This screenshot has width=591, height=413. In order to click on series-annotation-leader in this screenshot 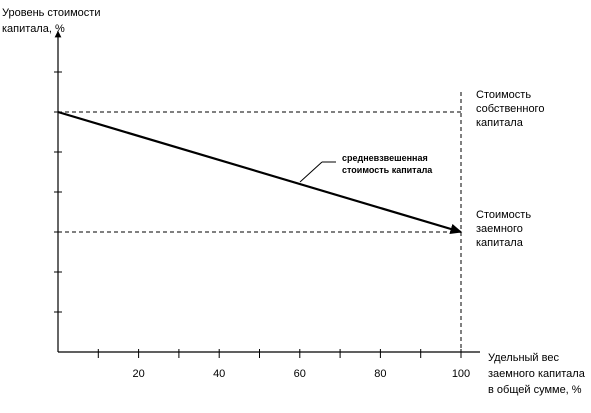, I will do `click(311, 172)`.